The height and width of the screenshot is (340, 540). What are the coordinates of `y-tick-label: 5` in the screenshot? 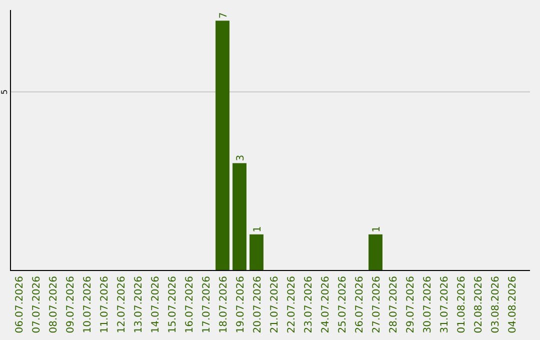 It's located at (4, 91).